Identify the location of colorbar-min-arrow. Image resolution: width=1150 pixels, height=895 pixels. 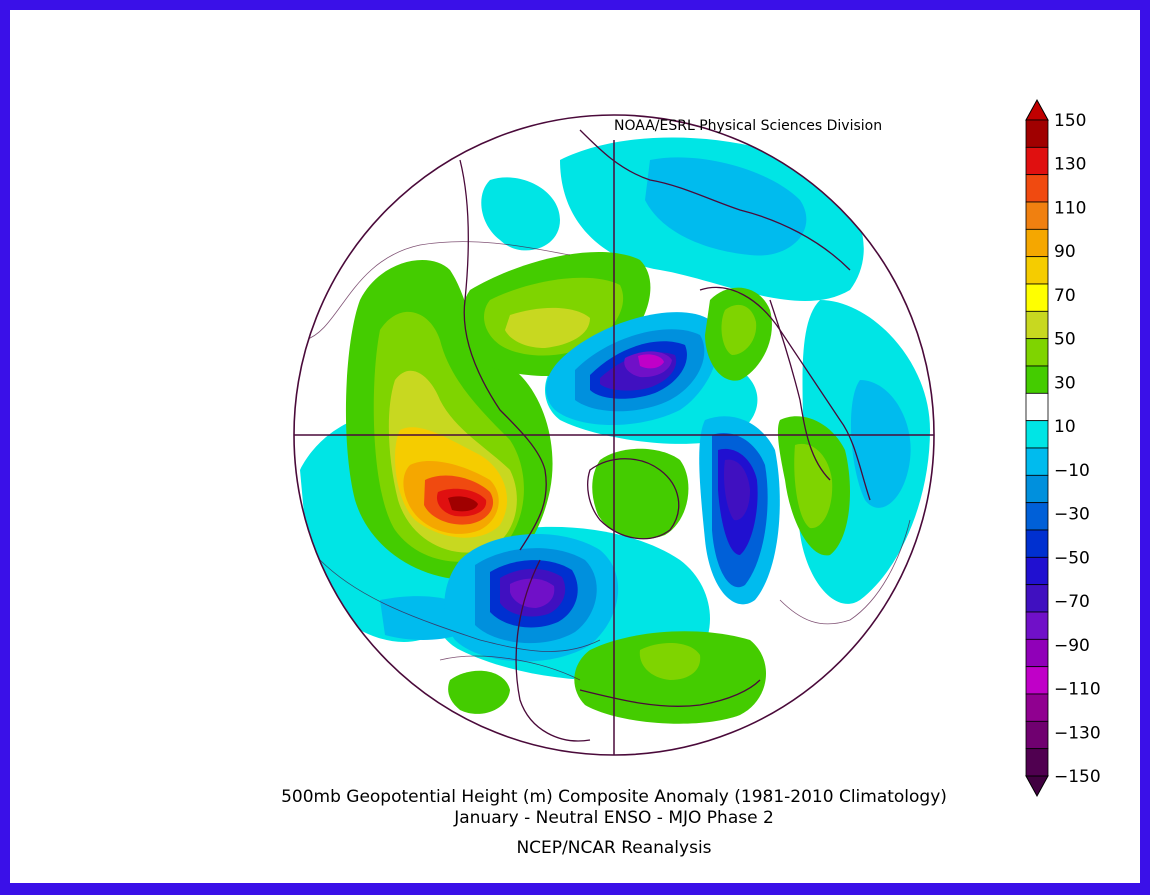
(1037, 786).